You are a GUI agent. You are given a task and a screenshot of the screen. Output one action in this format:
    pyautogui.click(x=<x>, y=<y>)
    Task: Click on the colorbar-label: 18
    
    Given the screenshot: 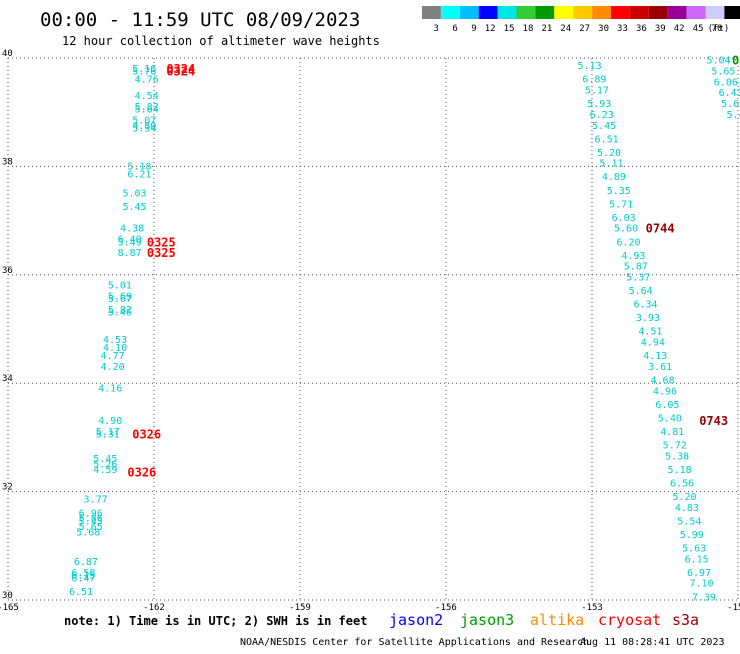 What is the action you would take?
    pyautogui.click(x=528, y=29)
    